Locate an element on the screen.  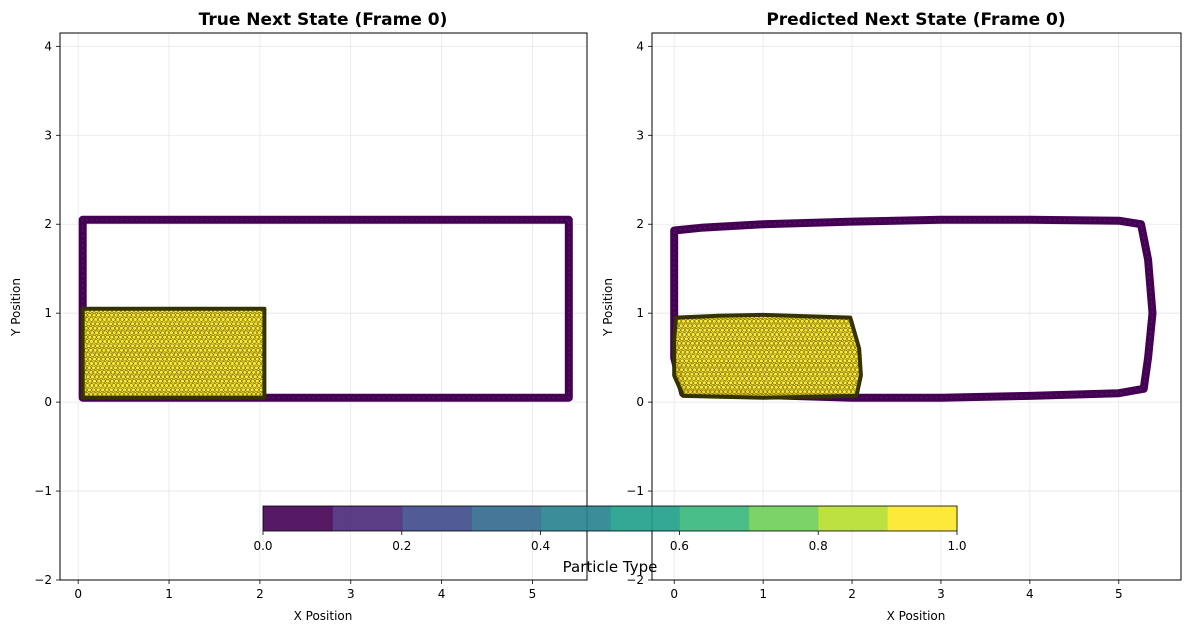
colorbar-label: Particle Type is located at coordinates (610, 567).